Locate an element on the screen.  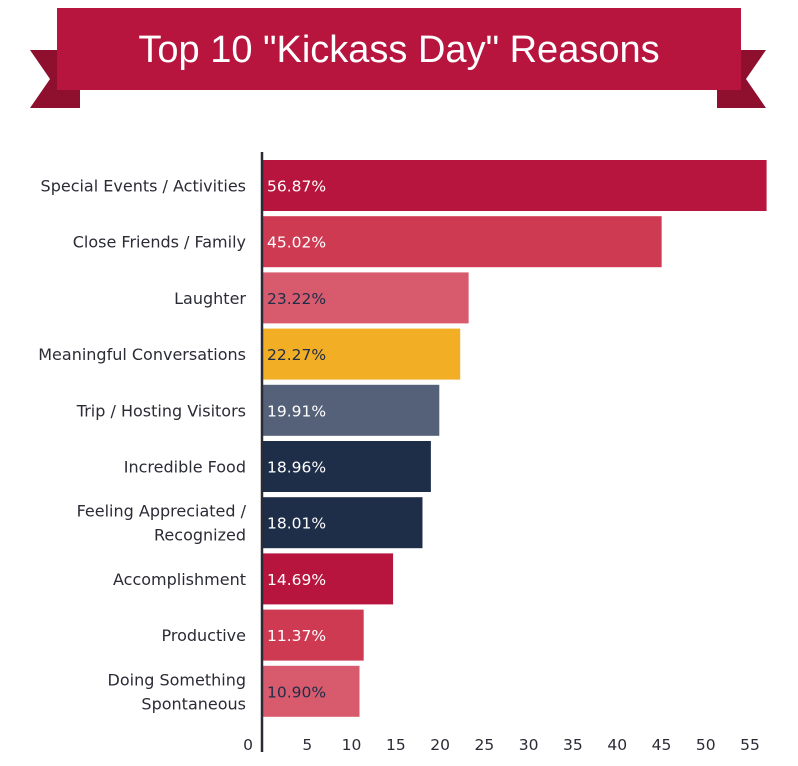
x-tick-label-20: 20 is located at coordinates (440, 745).